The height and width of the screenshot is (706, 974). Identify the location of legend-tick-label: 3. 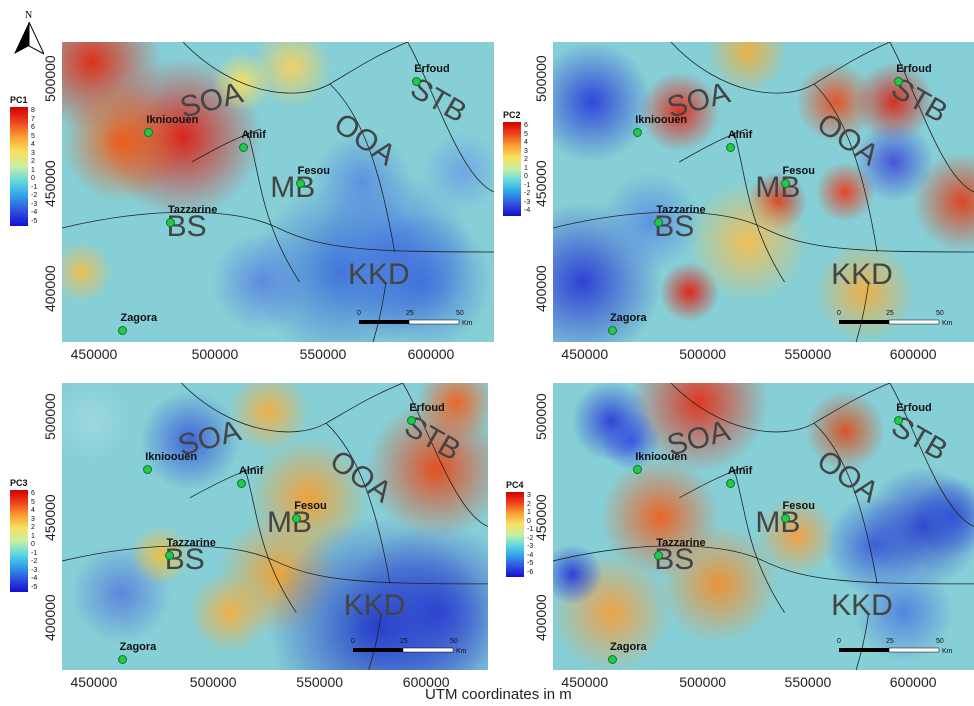
(33, 519).